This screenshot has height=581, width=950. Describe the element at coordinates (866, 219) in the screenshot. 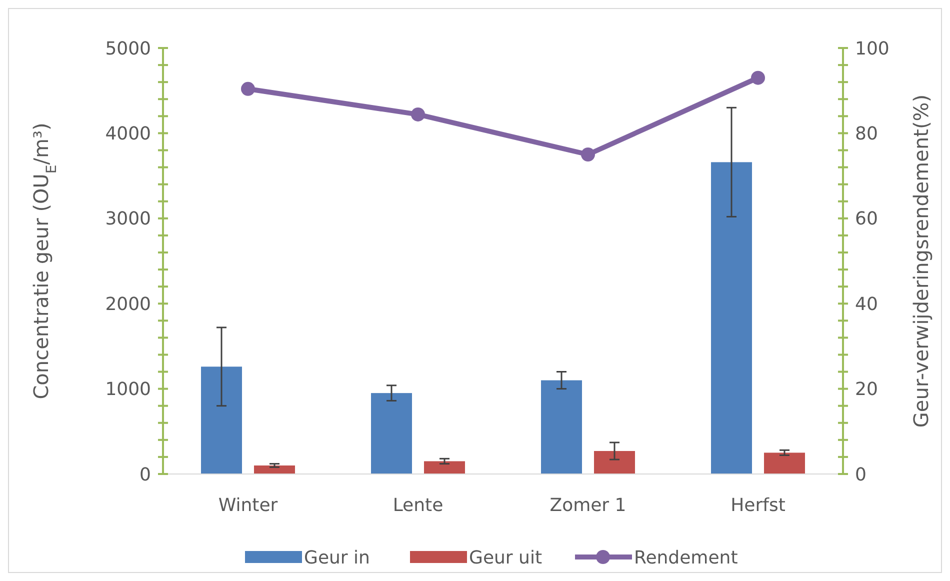

I see `y2-tick-label: 60` at that location.